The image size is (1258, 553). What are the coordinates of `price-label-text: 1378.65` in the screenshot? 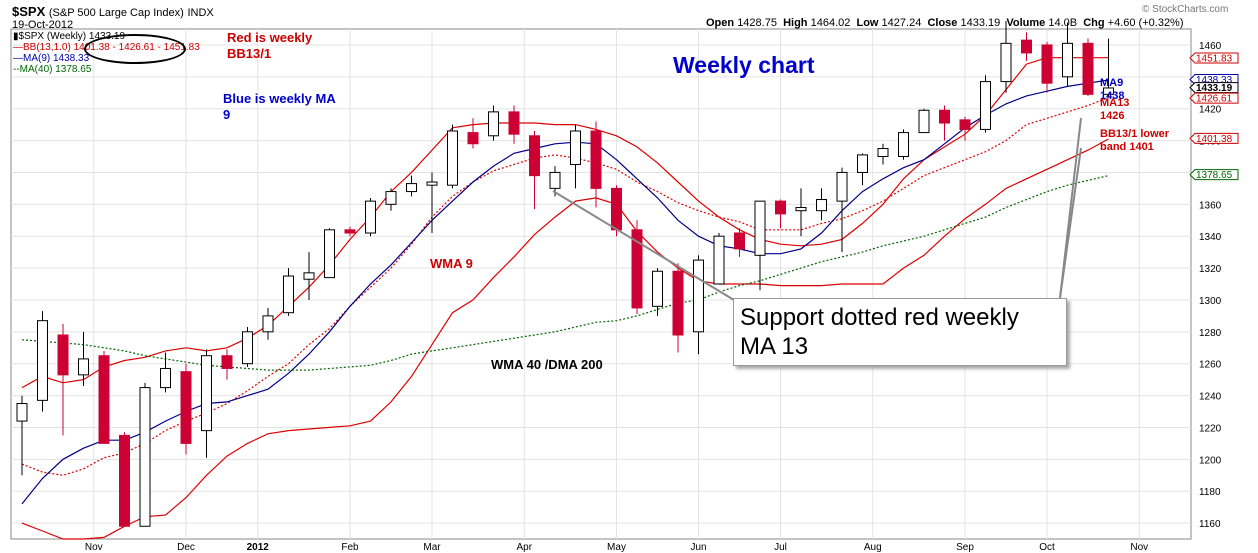 It's located at (1214, 175).